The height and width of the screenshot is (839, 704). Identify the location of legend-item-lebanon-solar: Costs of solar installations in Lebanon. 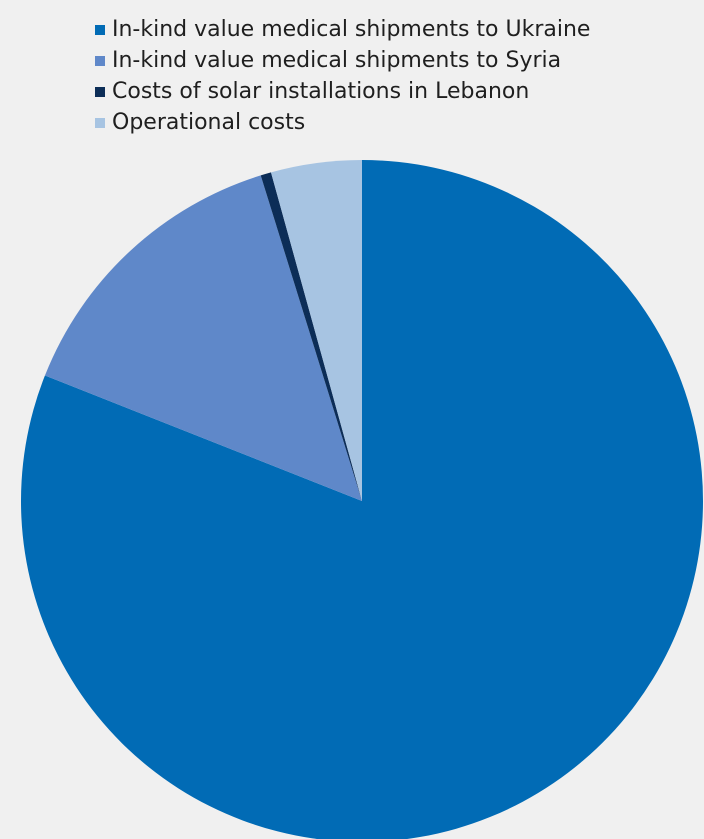
(342, 91).